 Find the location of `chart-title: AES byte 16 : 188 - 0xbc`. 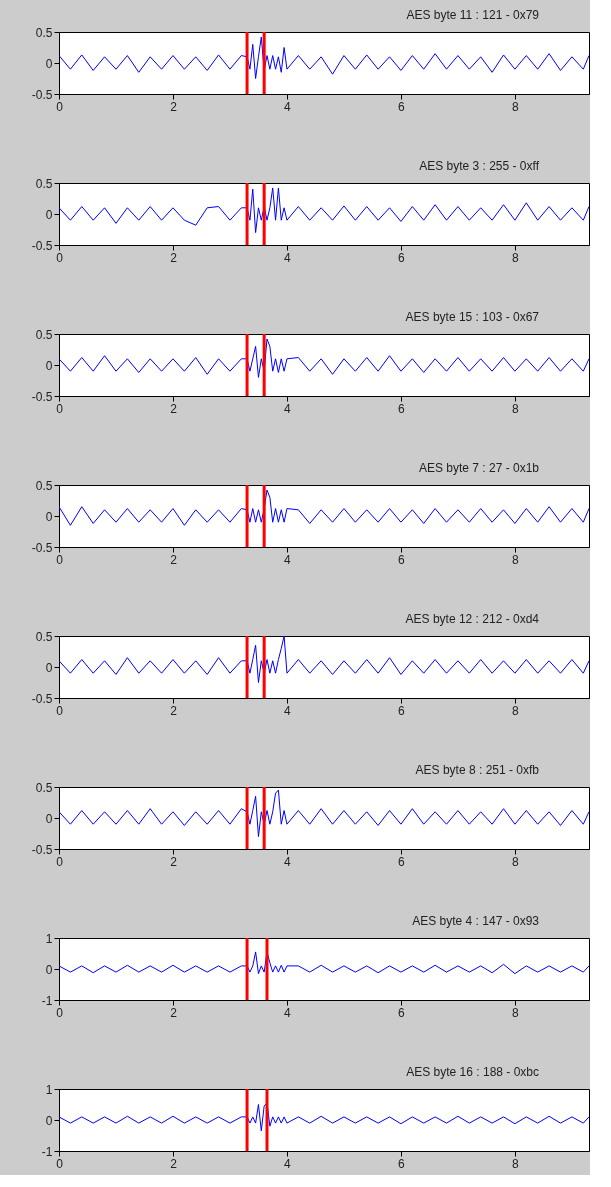

chart-title: AES byte 16 : 188 - 0xbc is located at coordinates (472, 1072).